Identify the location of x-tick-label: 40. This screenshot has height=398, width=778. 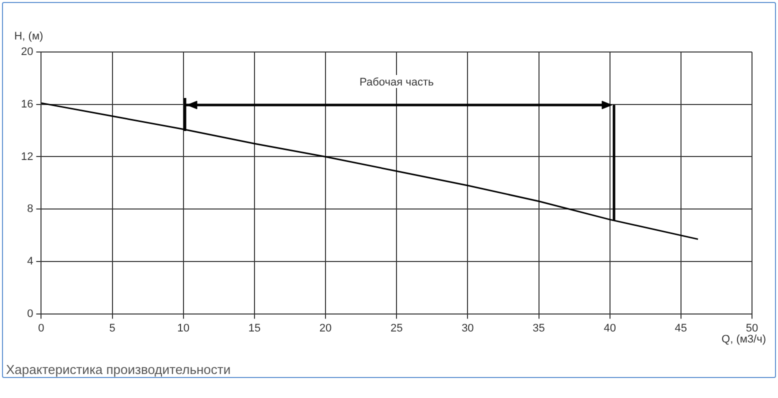
(610, 328).